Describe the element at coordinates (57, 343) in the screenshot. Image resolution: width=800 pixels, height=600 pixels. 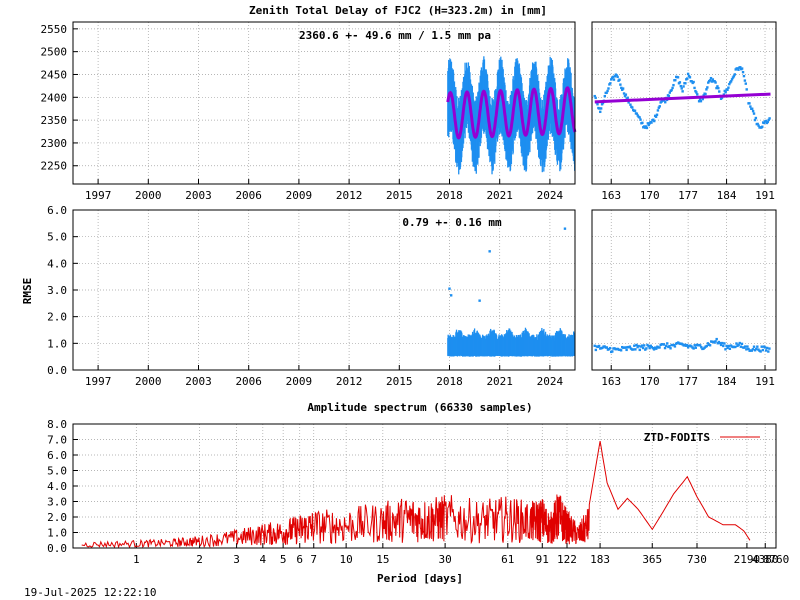
I see `rmse-ytick-label: 1.0` at that location.